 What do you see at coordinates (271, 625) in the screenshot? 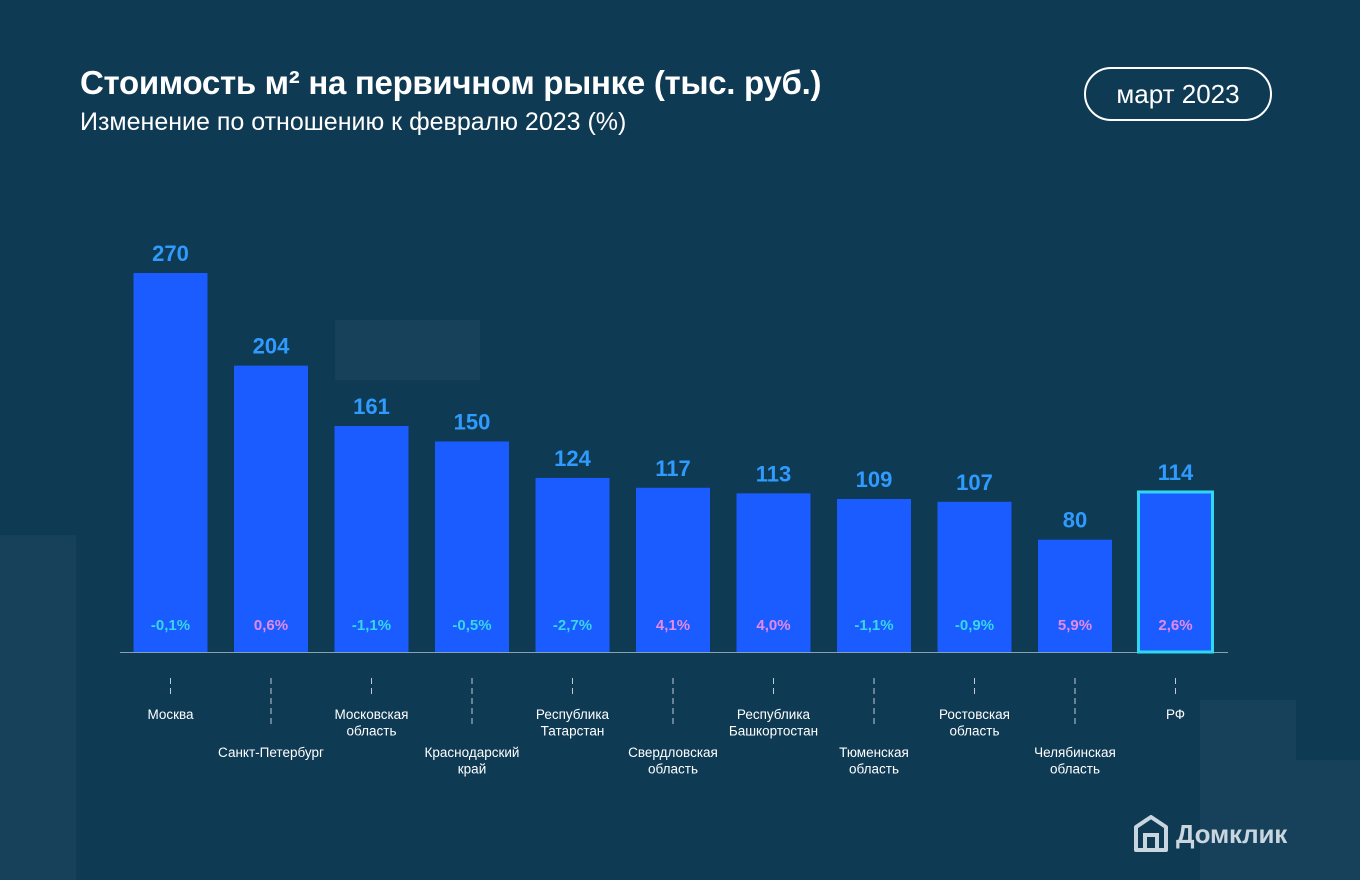
I see `change-label: 0,6%` at bounding box center [271, 625].